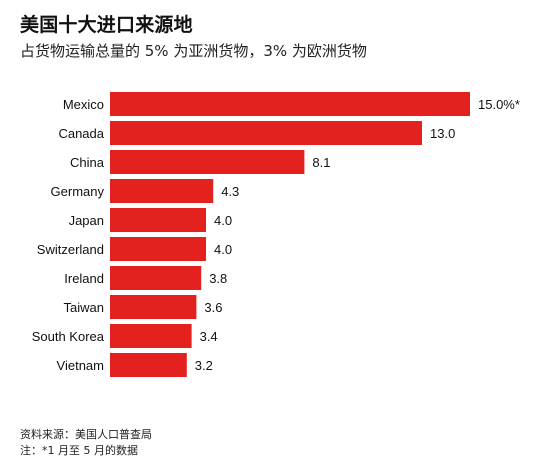 The image size is (558, 463). Describe the element at coordinates (80, 365) in the screenshot. I see `category-label: Vietnam` at that location.